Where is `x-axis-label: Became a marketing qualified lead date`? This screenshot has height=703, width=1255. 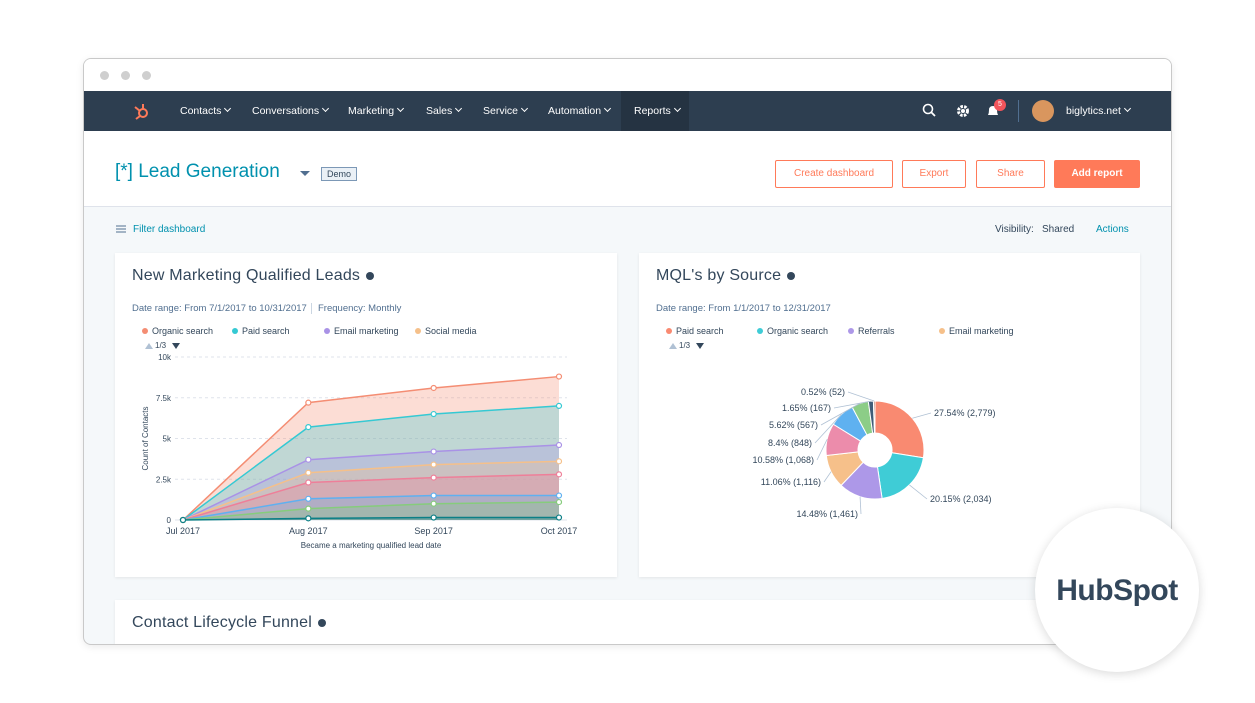
x-axis-label: Became a marketing qualified lead date is located at coordinates (371, 545).